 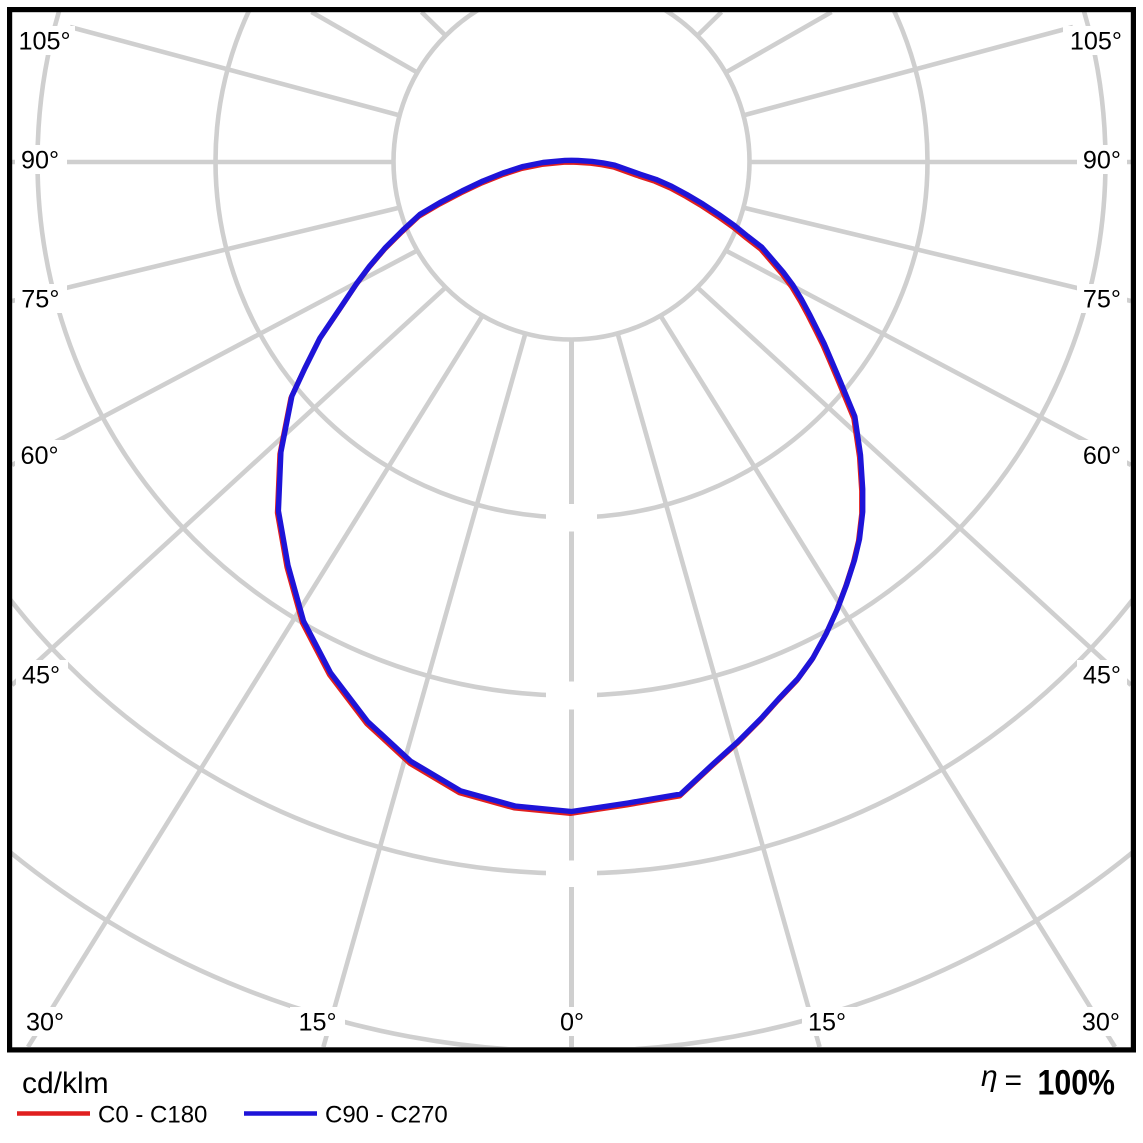 What do you see at coordinates (989, 1076) in the screenshot?
I see `svg-text: η` at bounding box center [989, 1076].